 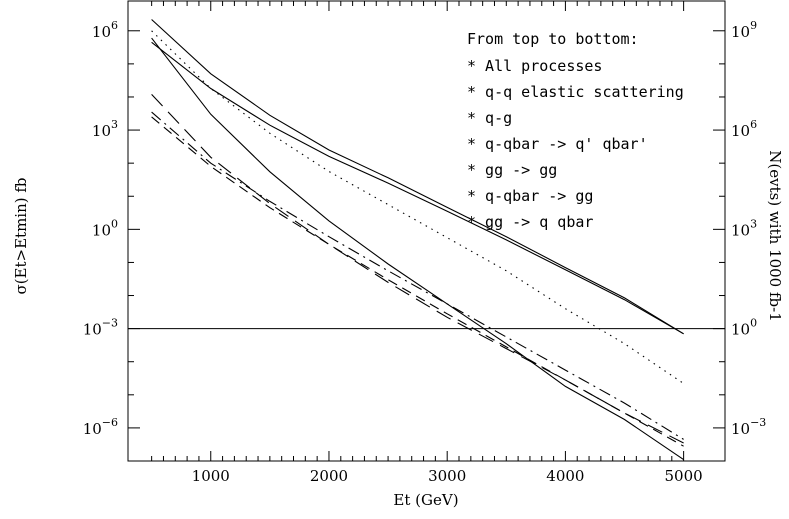 What do you see at coordinates (753, 323) in the screenshot?
I see `y2-tick-label-exponent: 0` at bounding box center [753, 323].